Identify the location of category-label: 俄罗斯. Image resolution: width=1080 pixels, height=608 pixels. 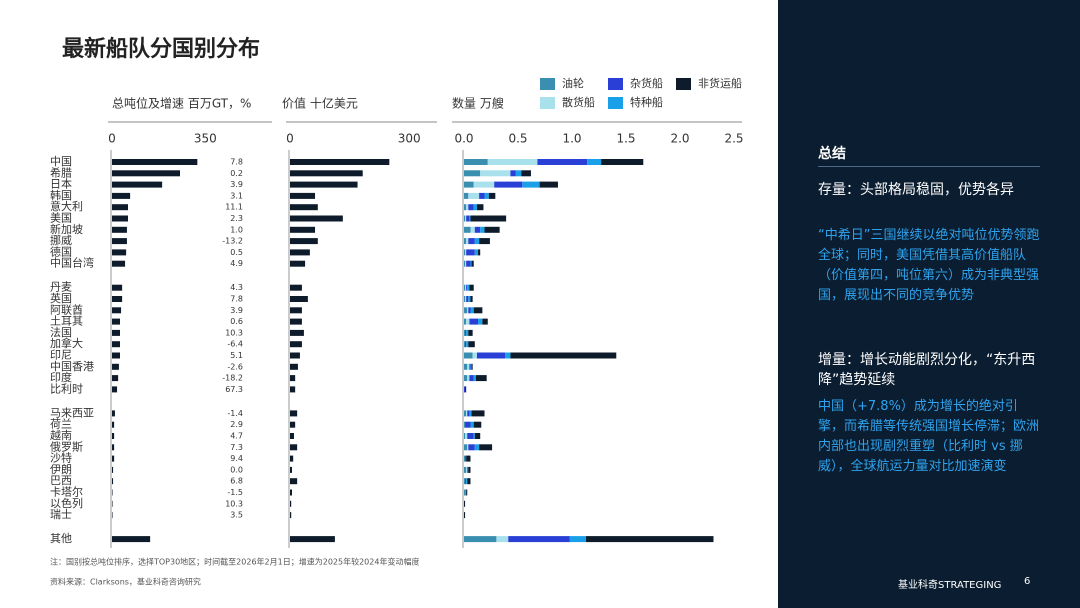
(66, 446).